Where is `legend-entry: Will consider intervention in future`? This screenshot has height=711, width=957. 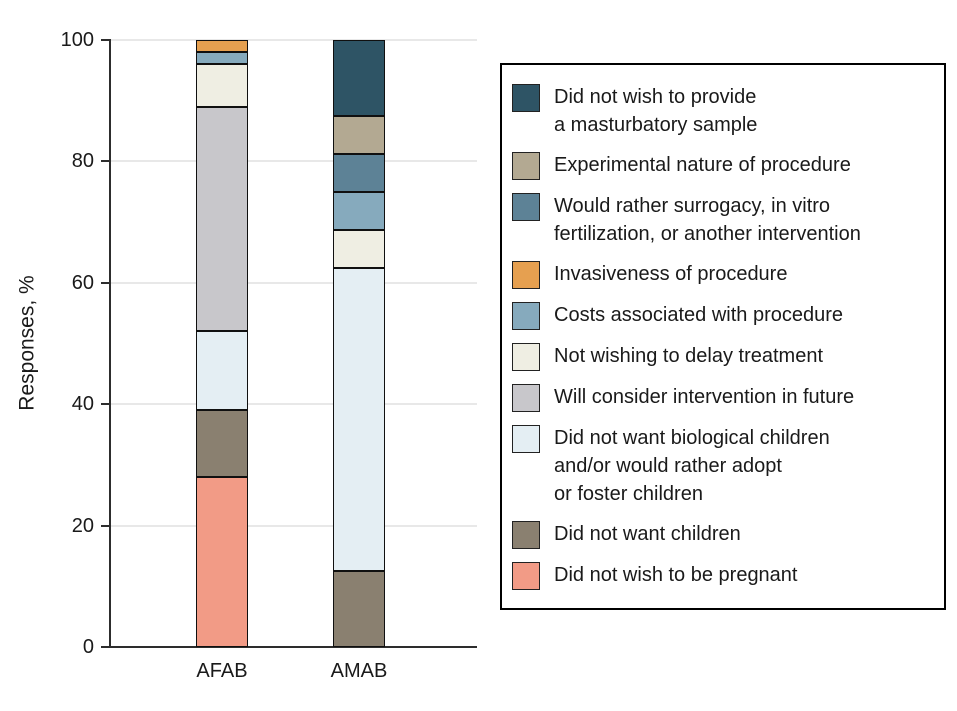 legend-entry: Will consider intervention in future is located at coordinates (722, 397).